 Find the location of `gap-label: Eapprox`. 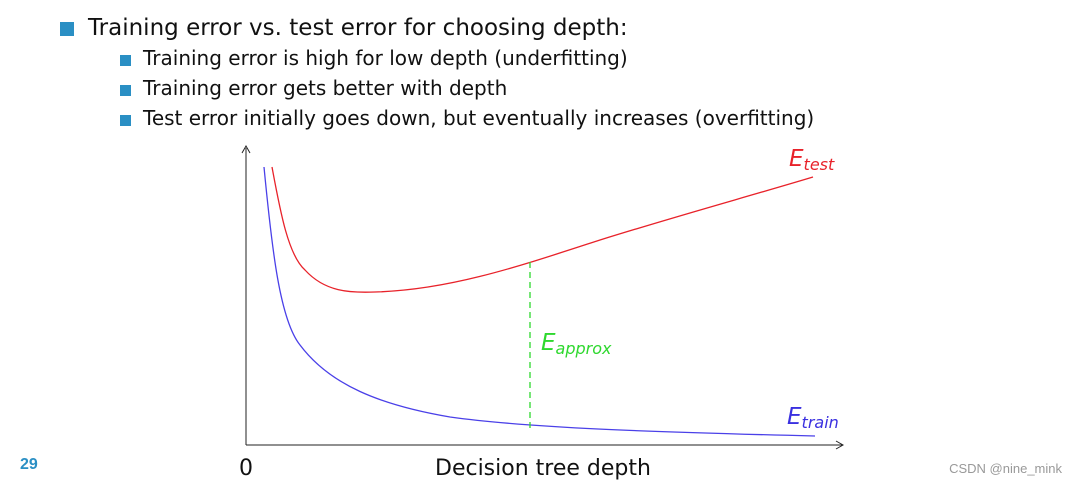

gap-label: Eapprox is located at coordinates (576, 344).